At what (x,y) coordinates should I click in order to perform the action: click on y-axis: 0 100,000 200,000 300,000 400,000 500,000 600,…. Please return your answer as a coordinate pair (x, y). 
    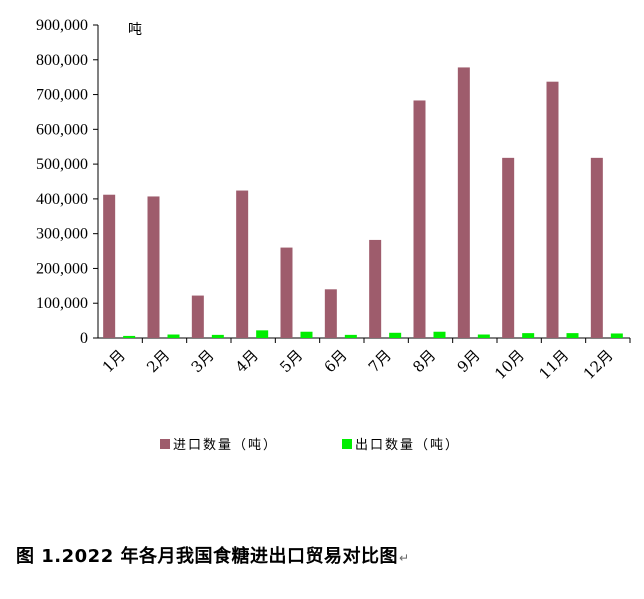
    Looking at the image, I should click on (67, 182).